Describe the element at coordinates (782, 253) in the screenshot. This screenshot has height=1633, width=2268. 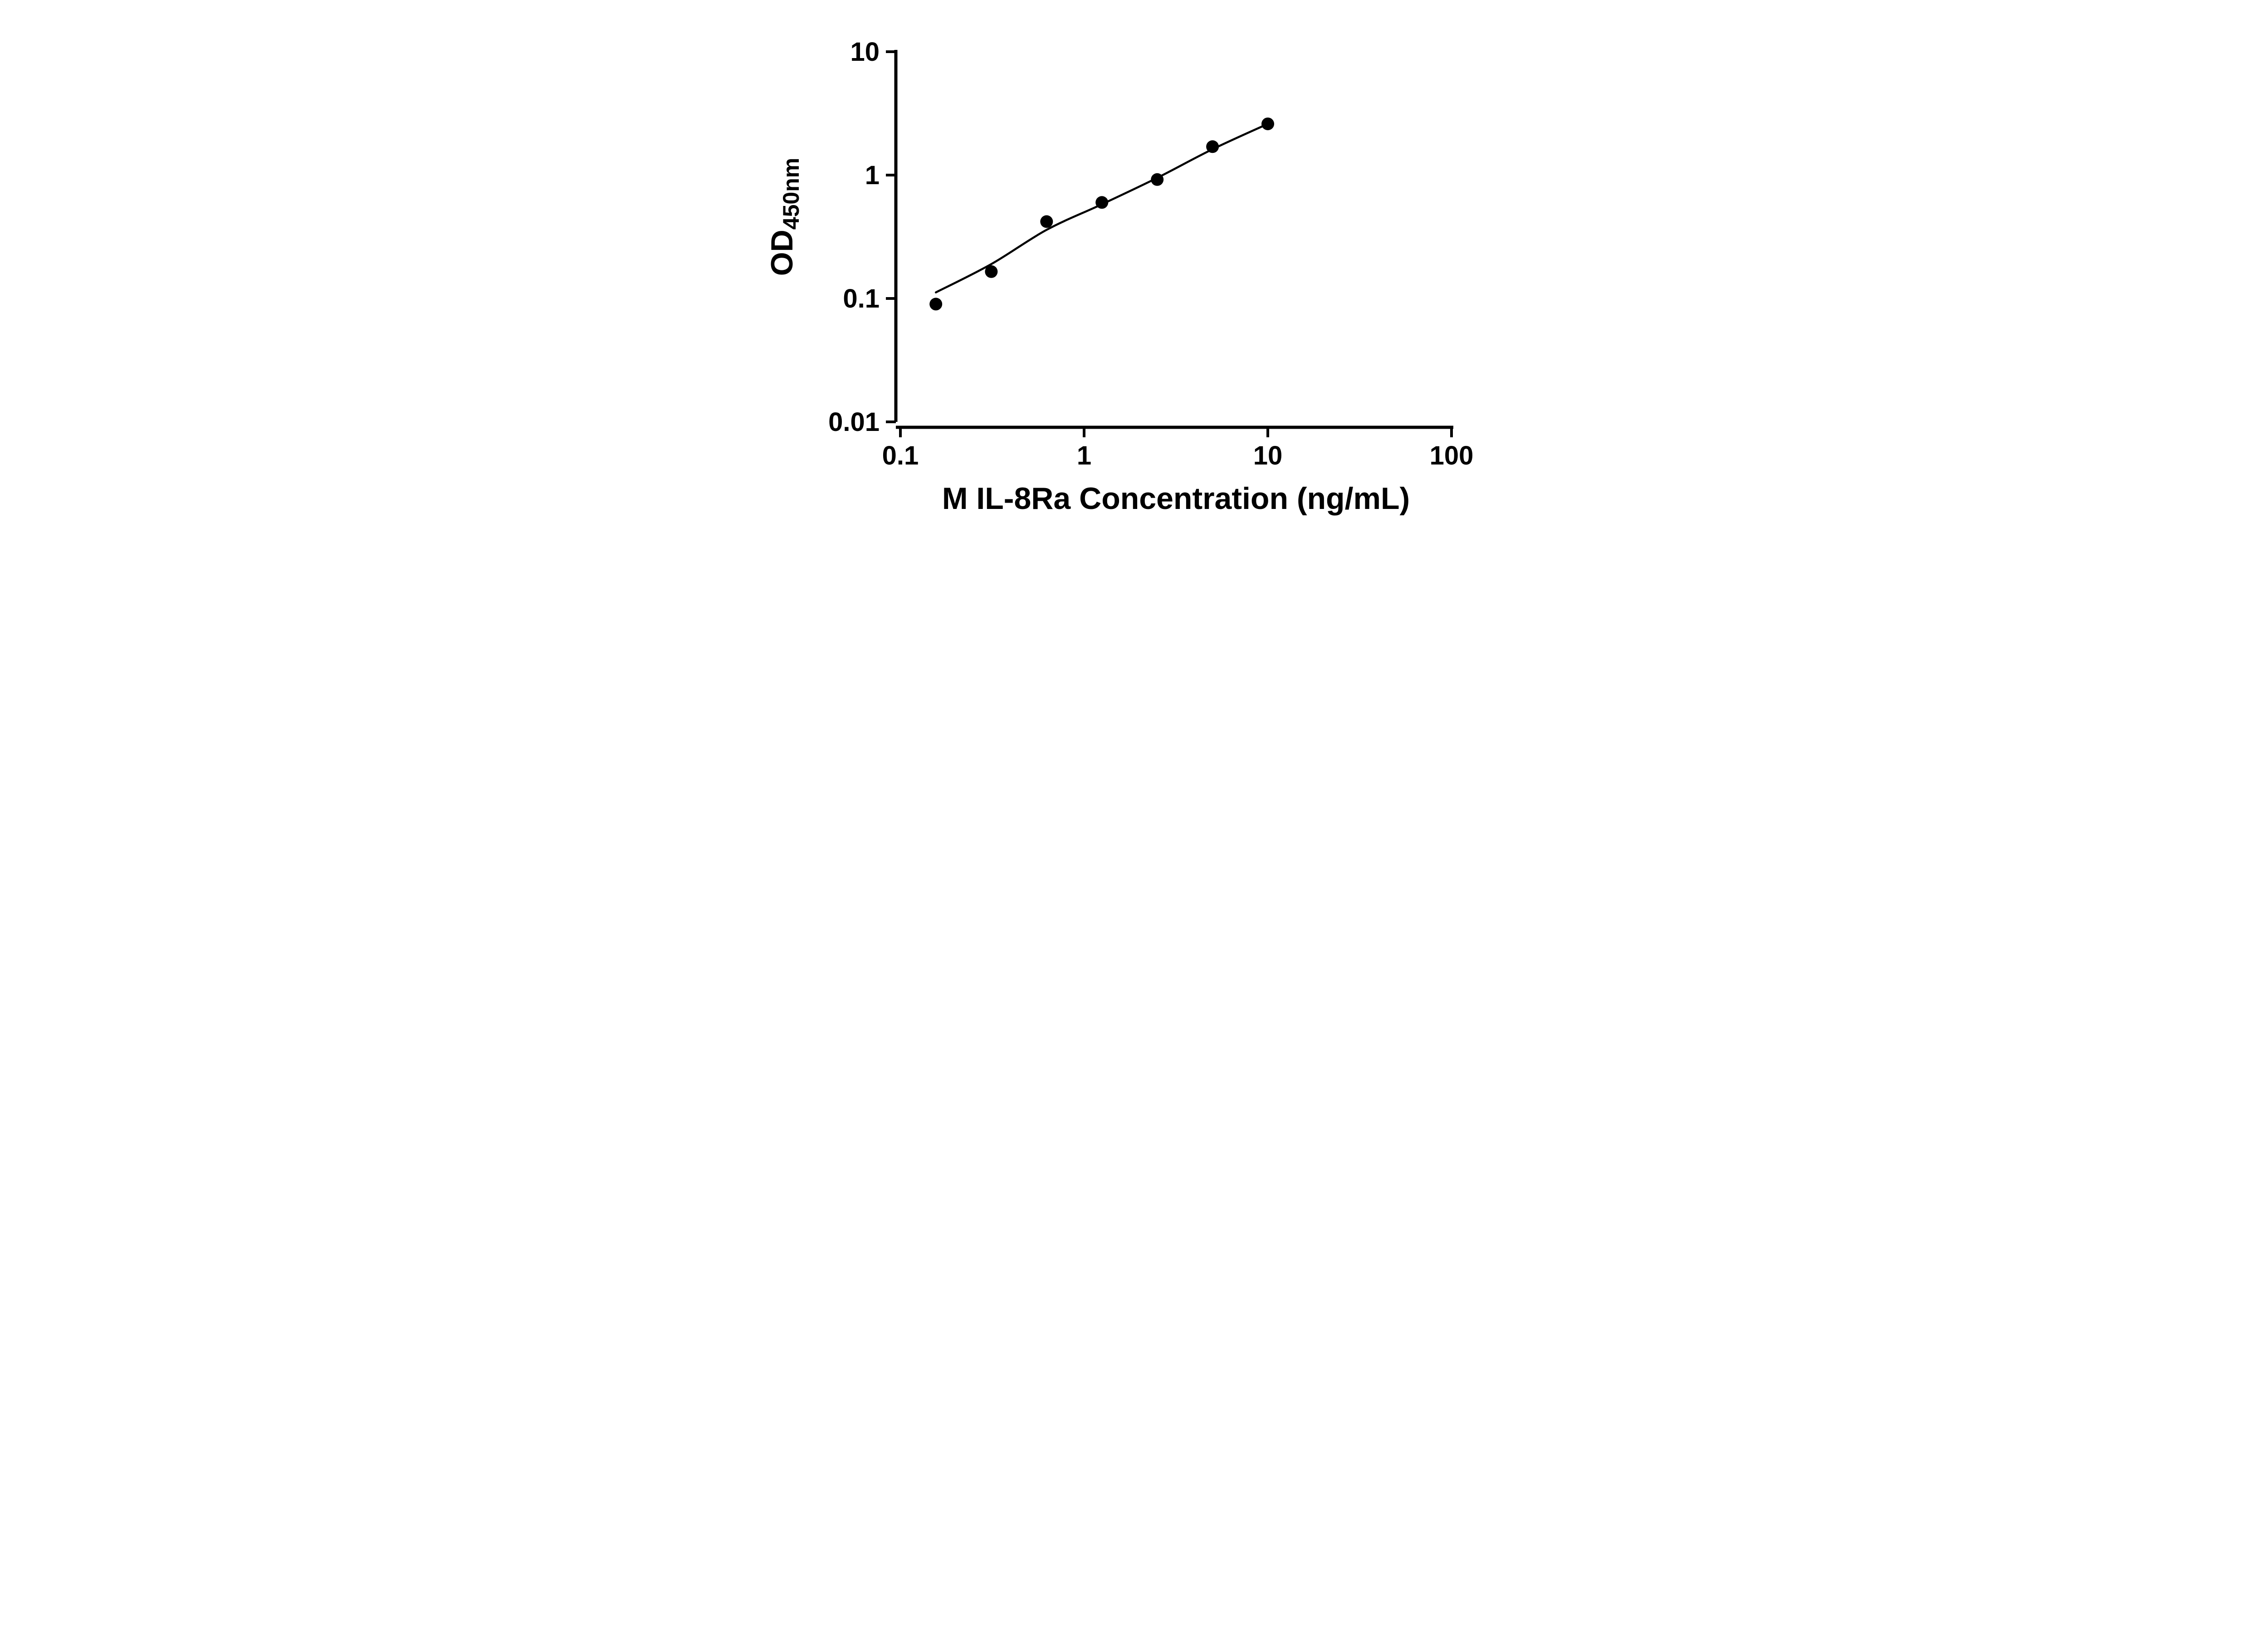
I see `y-axis-title-main: OD` at that location.